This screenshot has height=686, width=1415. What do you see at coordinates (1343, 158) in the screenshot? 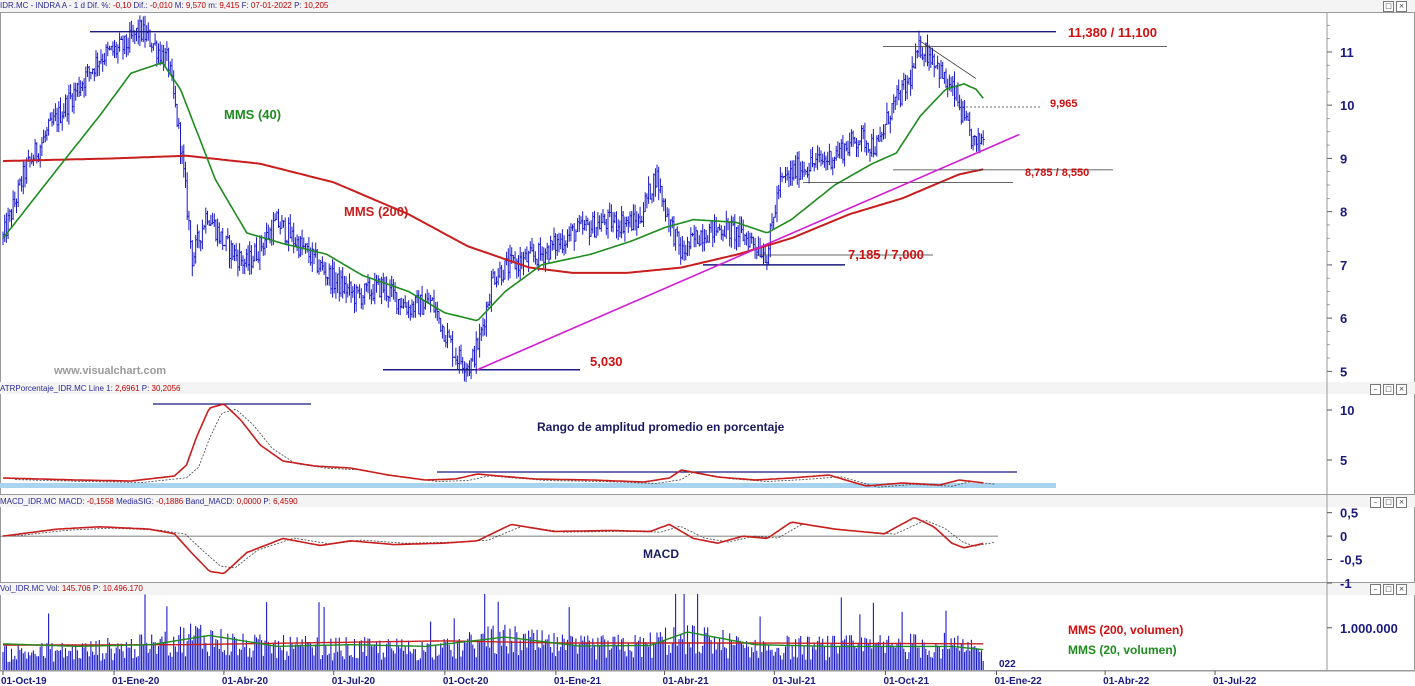
I see `y-tick-label: 9` at bounding box center [1343, 158].